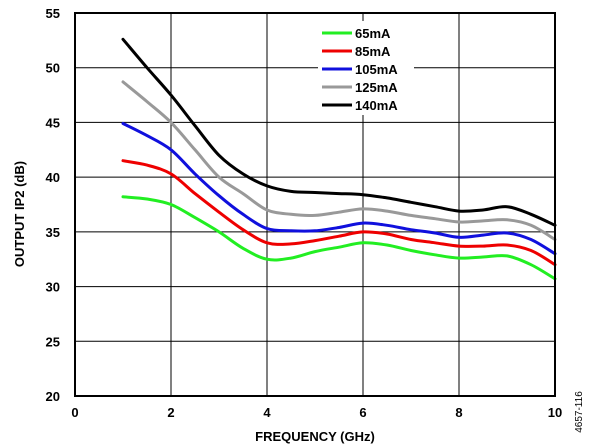  Describe the element at coordinates (53, 122) in the screenshot. I see `y-tick-label: 45` at that location.